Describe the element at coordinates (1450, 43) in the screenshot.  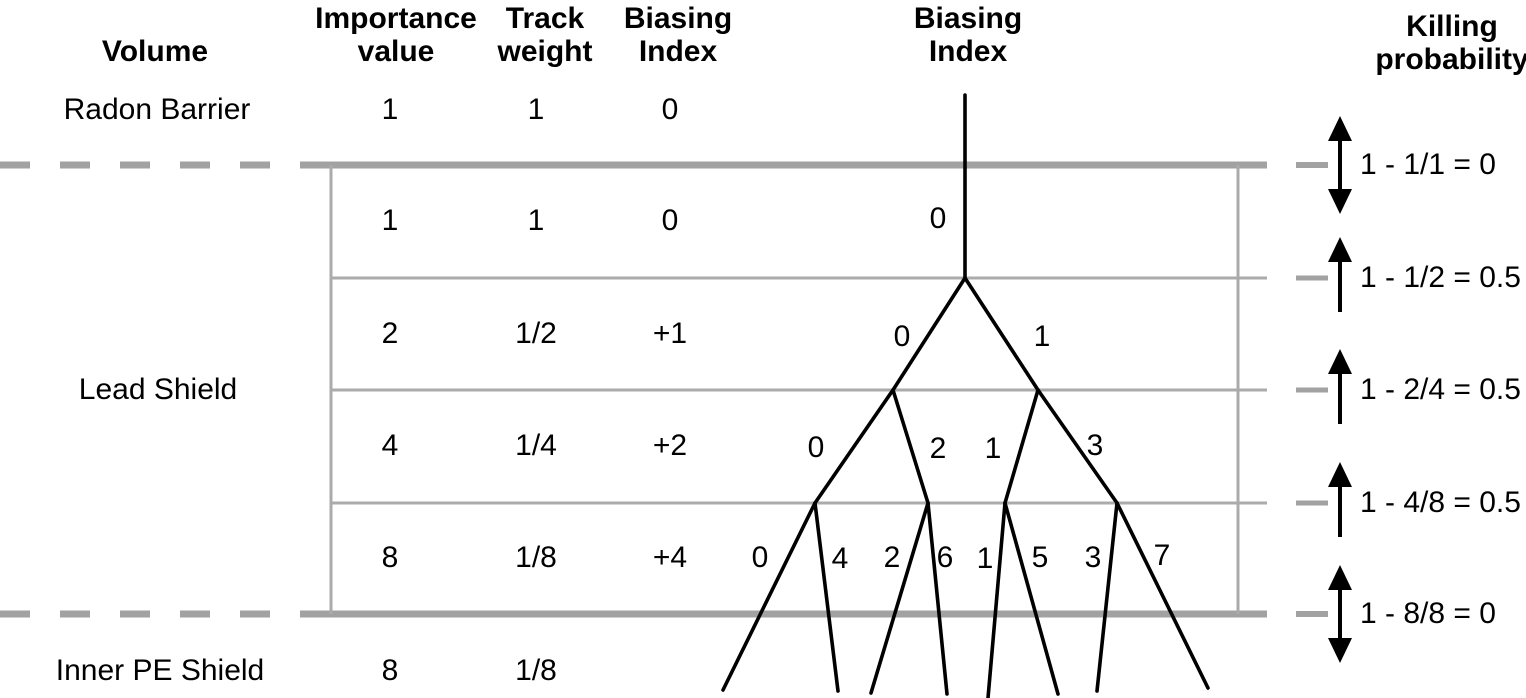
I see `header-killing-probability: Killing probability` at that location.